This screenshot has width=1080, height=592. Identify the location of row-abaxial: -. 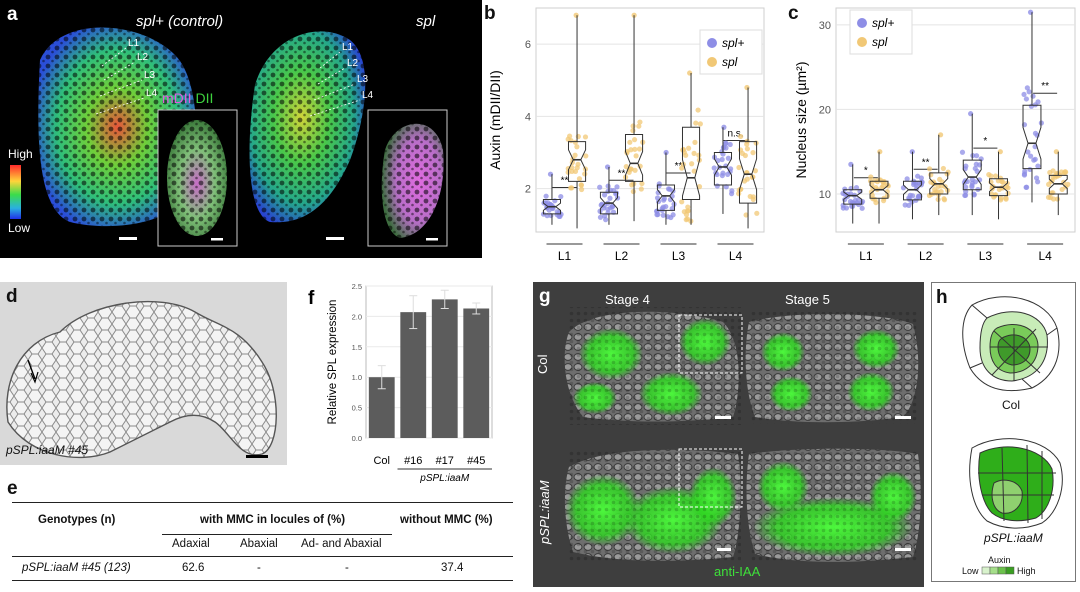
(259, 568).